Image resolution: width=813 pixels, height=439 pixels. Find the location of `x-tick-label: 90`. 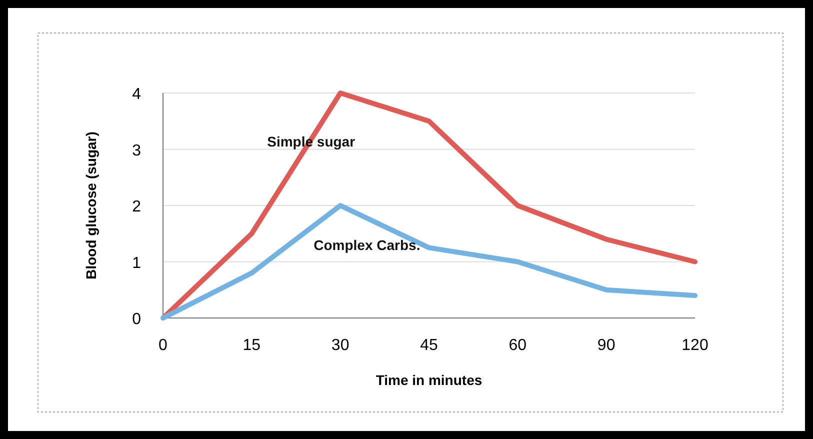

x-tick-label: 90 is located at coordinates (606, 345).